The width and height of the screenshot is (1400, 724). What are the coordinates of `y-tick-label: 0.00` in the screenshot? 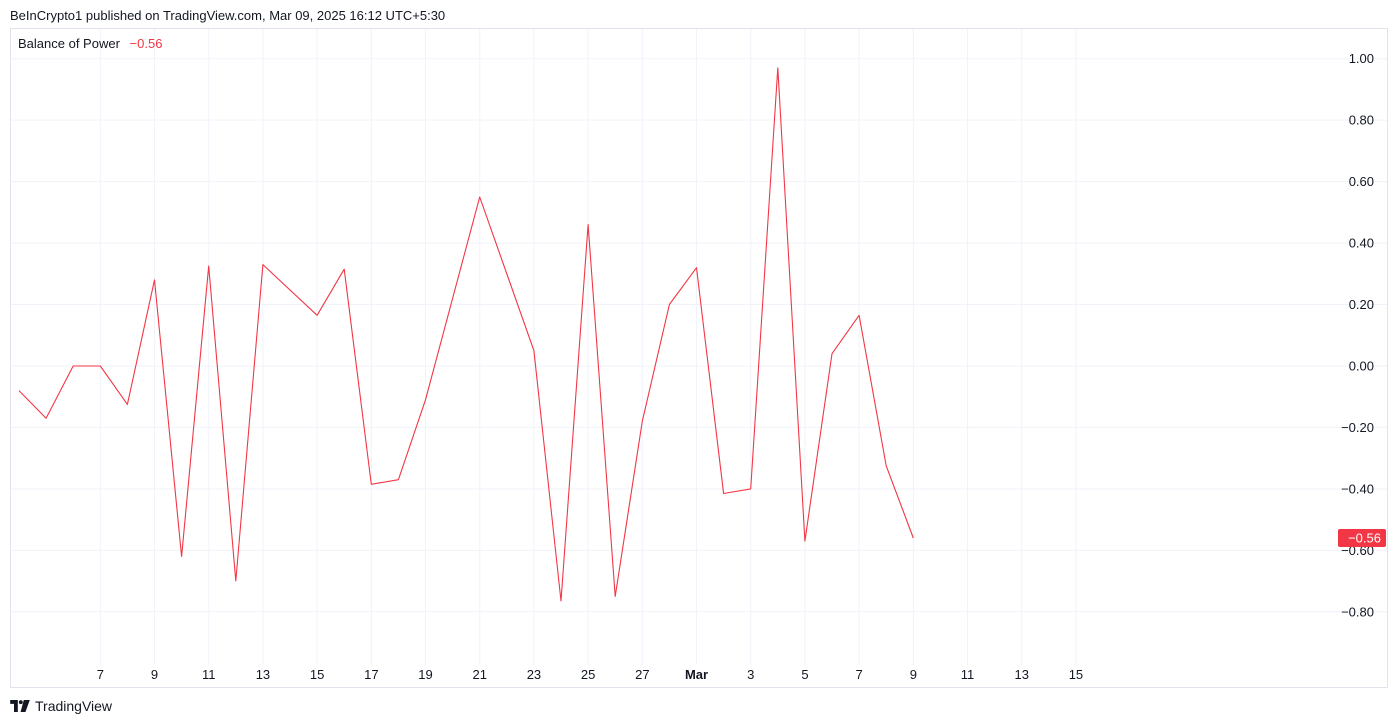 It's located at (1361, 365).